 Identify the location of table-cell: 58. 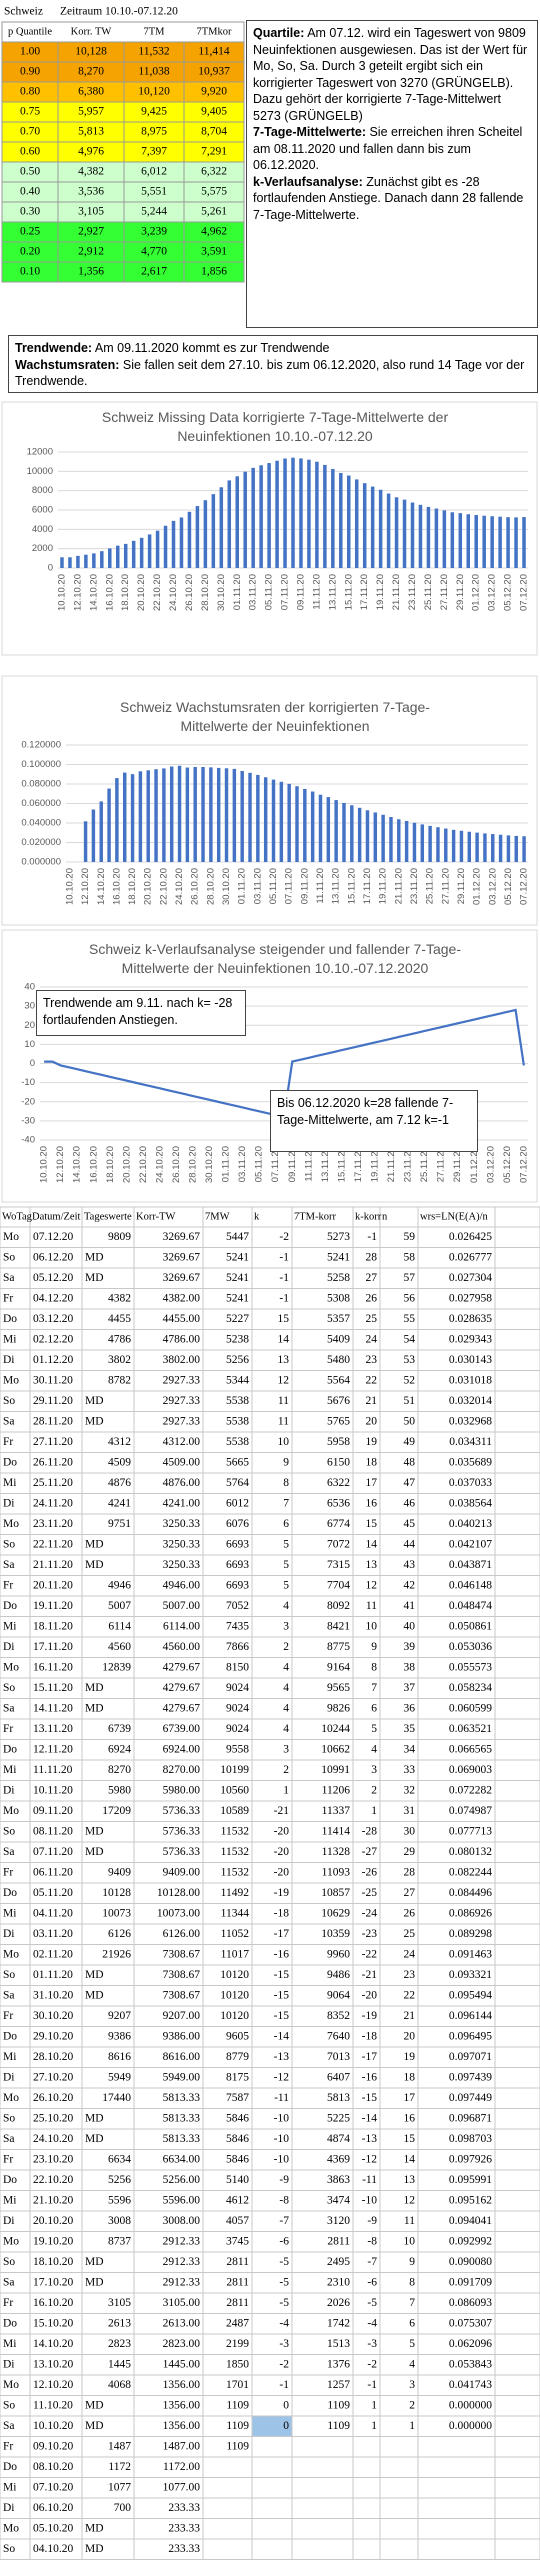
(410, 1257).